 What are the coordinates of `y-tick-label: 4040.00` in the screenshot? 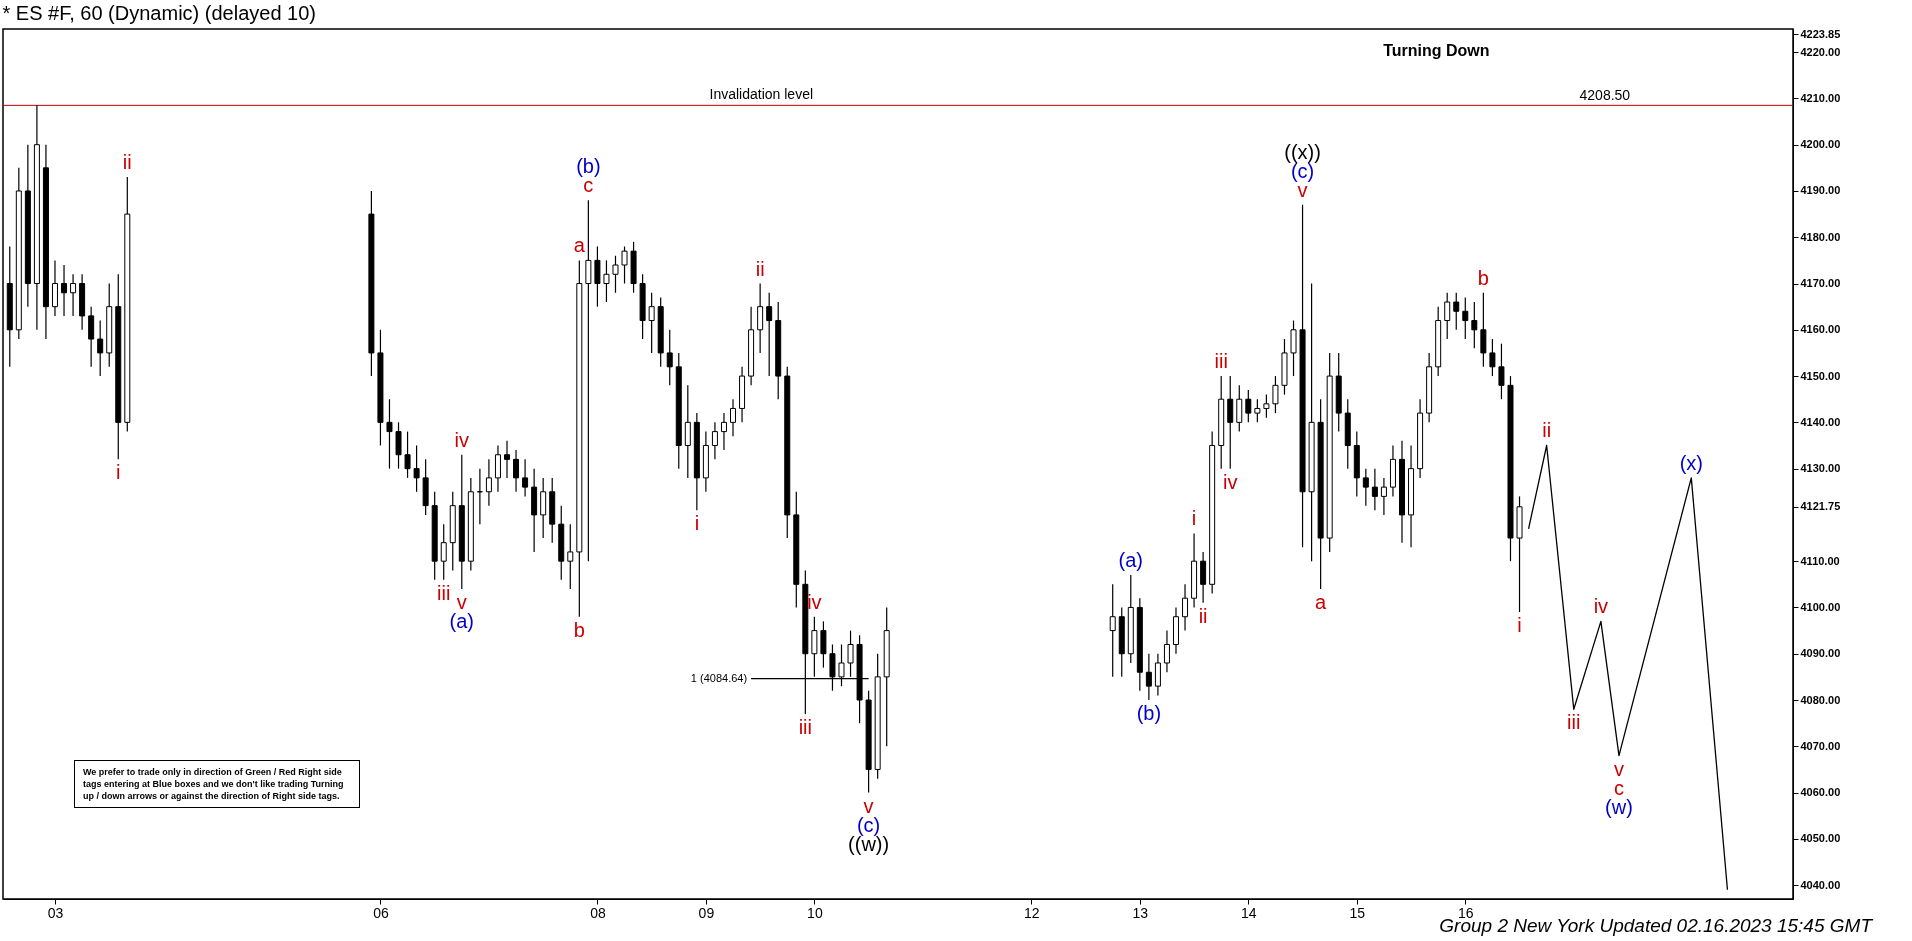 It's located at (1820, 884).